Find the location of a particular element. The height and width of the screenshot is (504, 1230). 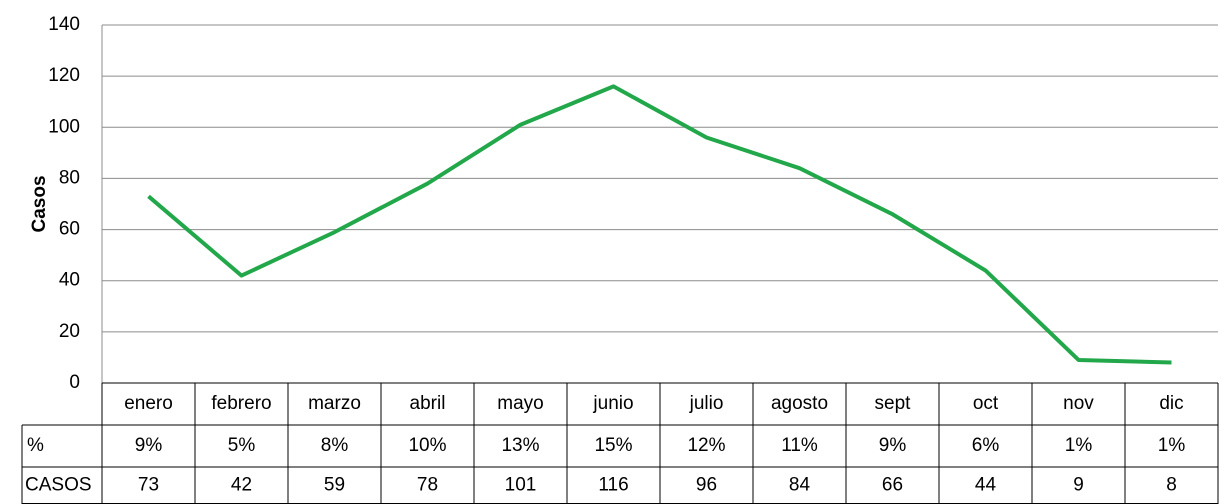

y-tick-label: 120 is located at coordinates (64, 75).